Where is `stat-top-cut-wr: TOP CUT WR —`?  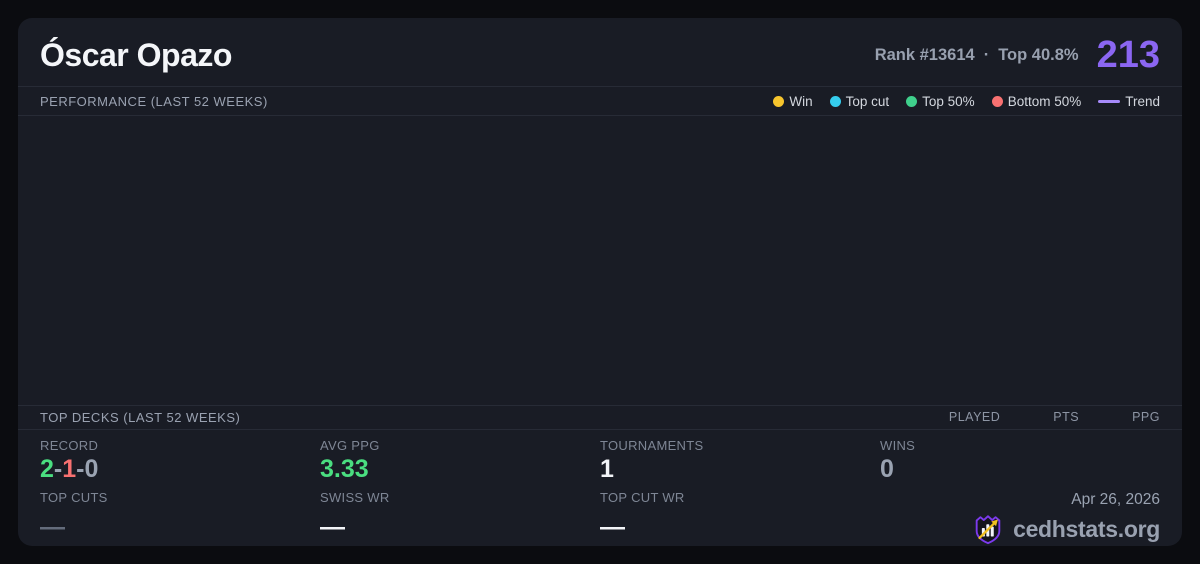
stat-top-cut-wr: TOP CUT WR — is located at coordinates (740, 518).